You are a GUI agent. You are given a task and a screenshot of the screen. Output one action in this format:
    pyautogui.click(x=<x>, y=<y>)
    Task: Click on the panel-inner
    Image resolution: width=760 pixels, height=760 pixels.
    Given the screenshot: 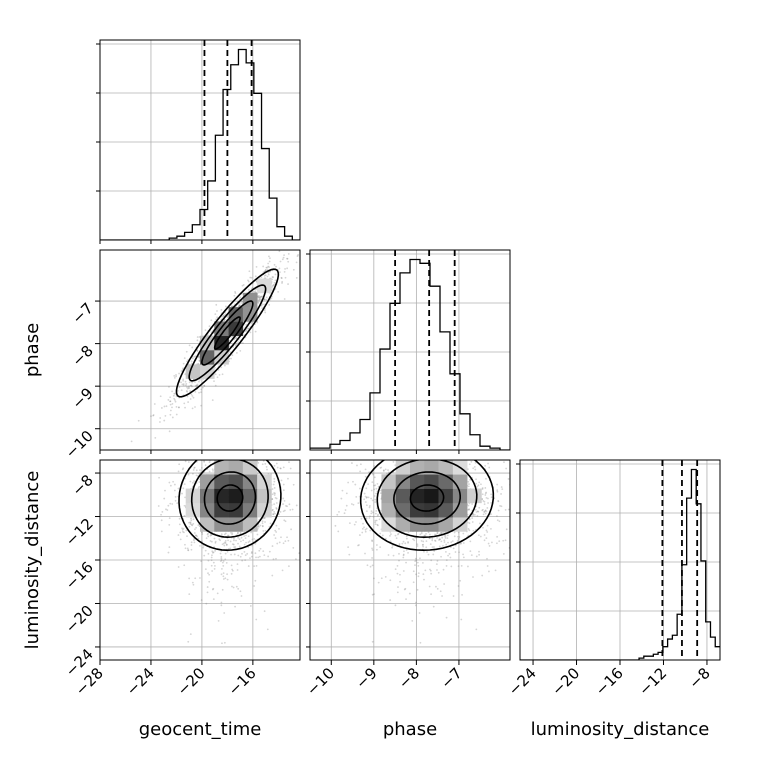 What is the action you would take?
    pyautogui.click(x=410, y=548)
    